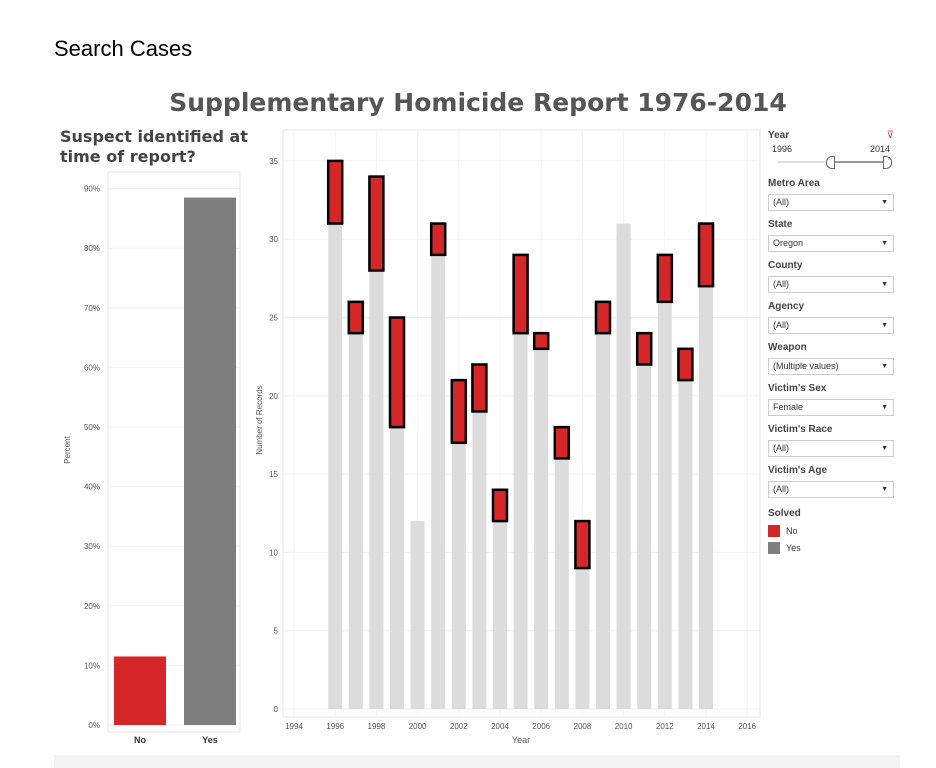  I want to click on victim-s-age-dropdown: (All) ▼, so click(831, 489).